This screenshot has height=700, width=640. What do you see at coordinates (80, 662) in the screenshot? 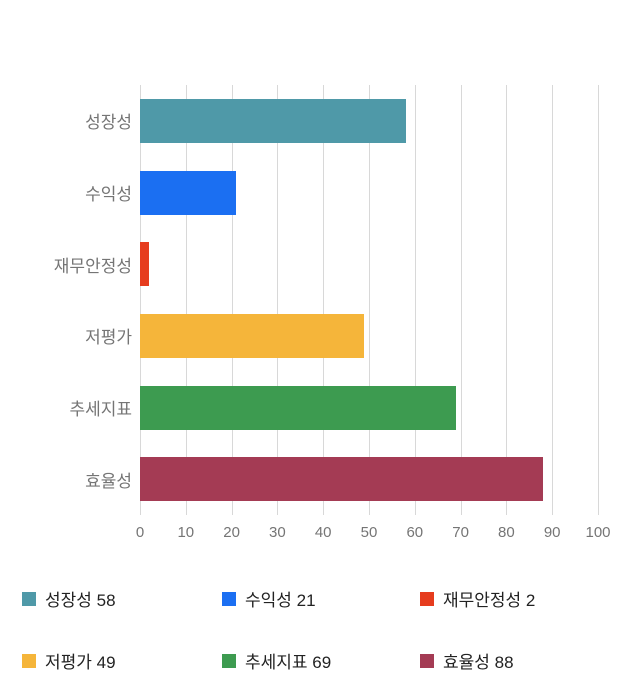
I see `legend-label: 저평가 49` at bounding box center [80, 662].